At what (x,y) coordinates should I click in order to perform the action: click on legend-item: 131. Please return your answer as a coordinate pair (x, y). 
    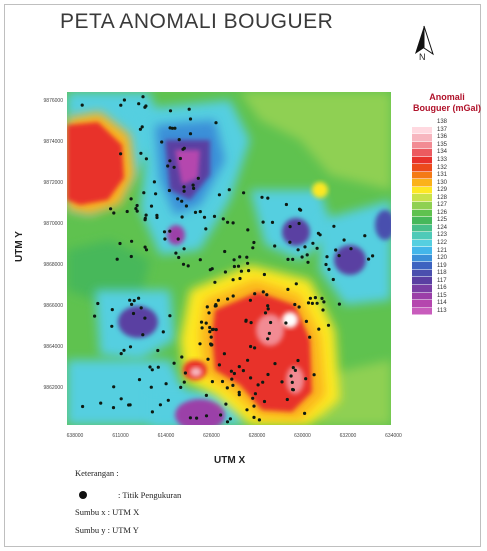
    Looking at the image, I should click on (430, 175).